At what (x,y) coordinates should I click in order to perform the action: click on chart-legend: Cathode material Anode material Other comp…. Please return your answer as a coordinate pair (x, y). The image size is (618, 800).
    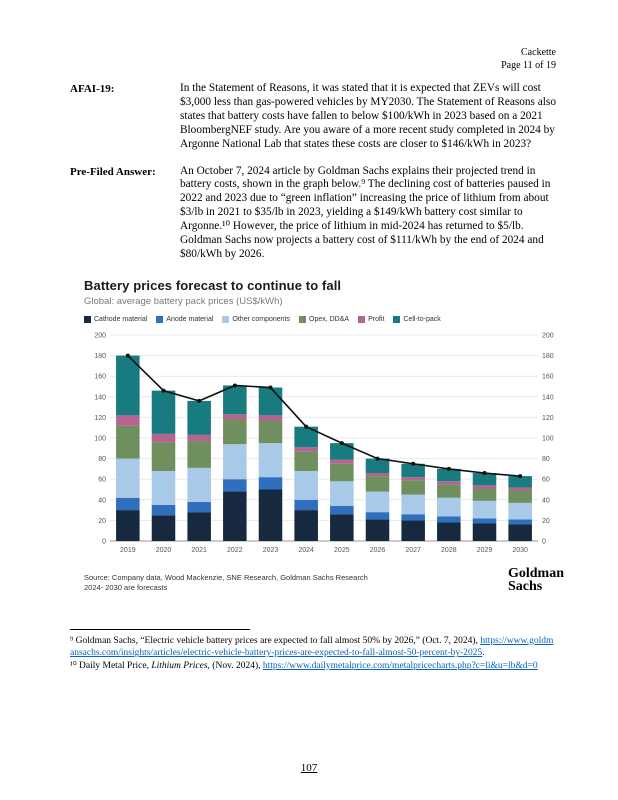
    Looking at the image, I should click on (324, 319).